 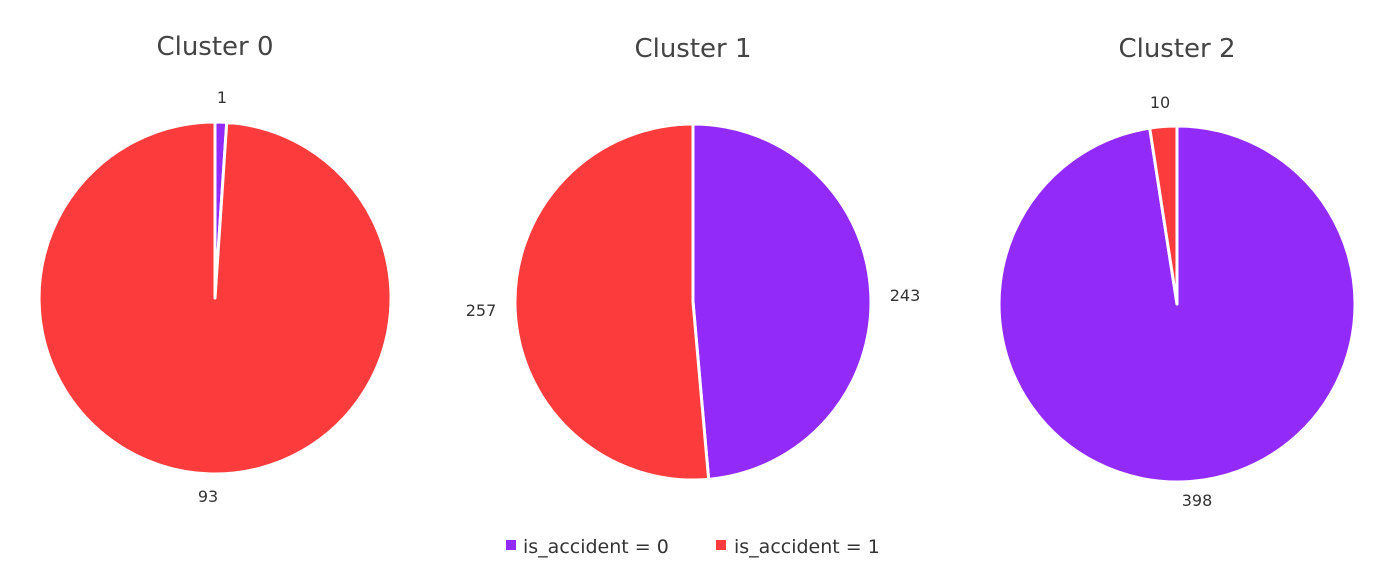 I want to click on legend-label: is_accident = 1, so click(x=807, y=547).